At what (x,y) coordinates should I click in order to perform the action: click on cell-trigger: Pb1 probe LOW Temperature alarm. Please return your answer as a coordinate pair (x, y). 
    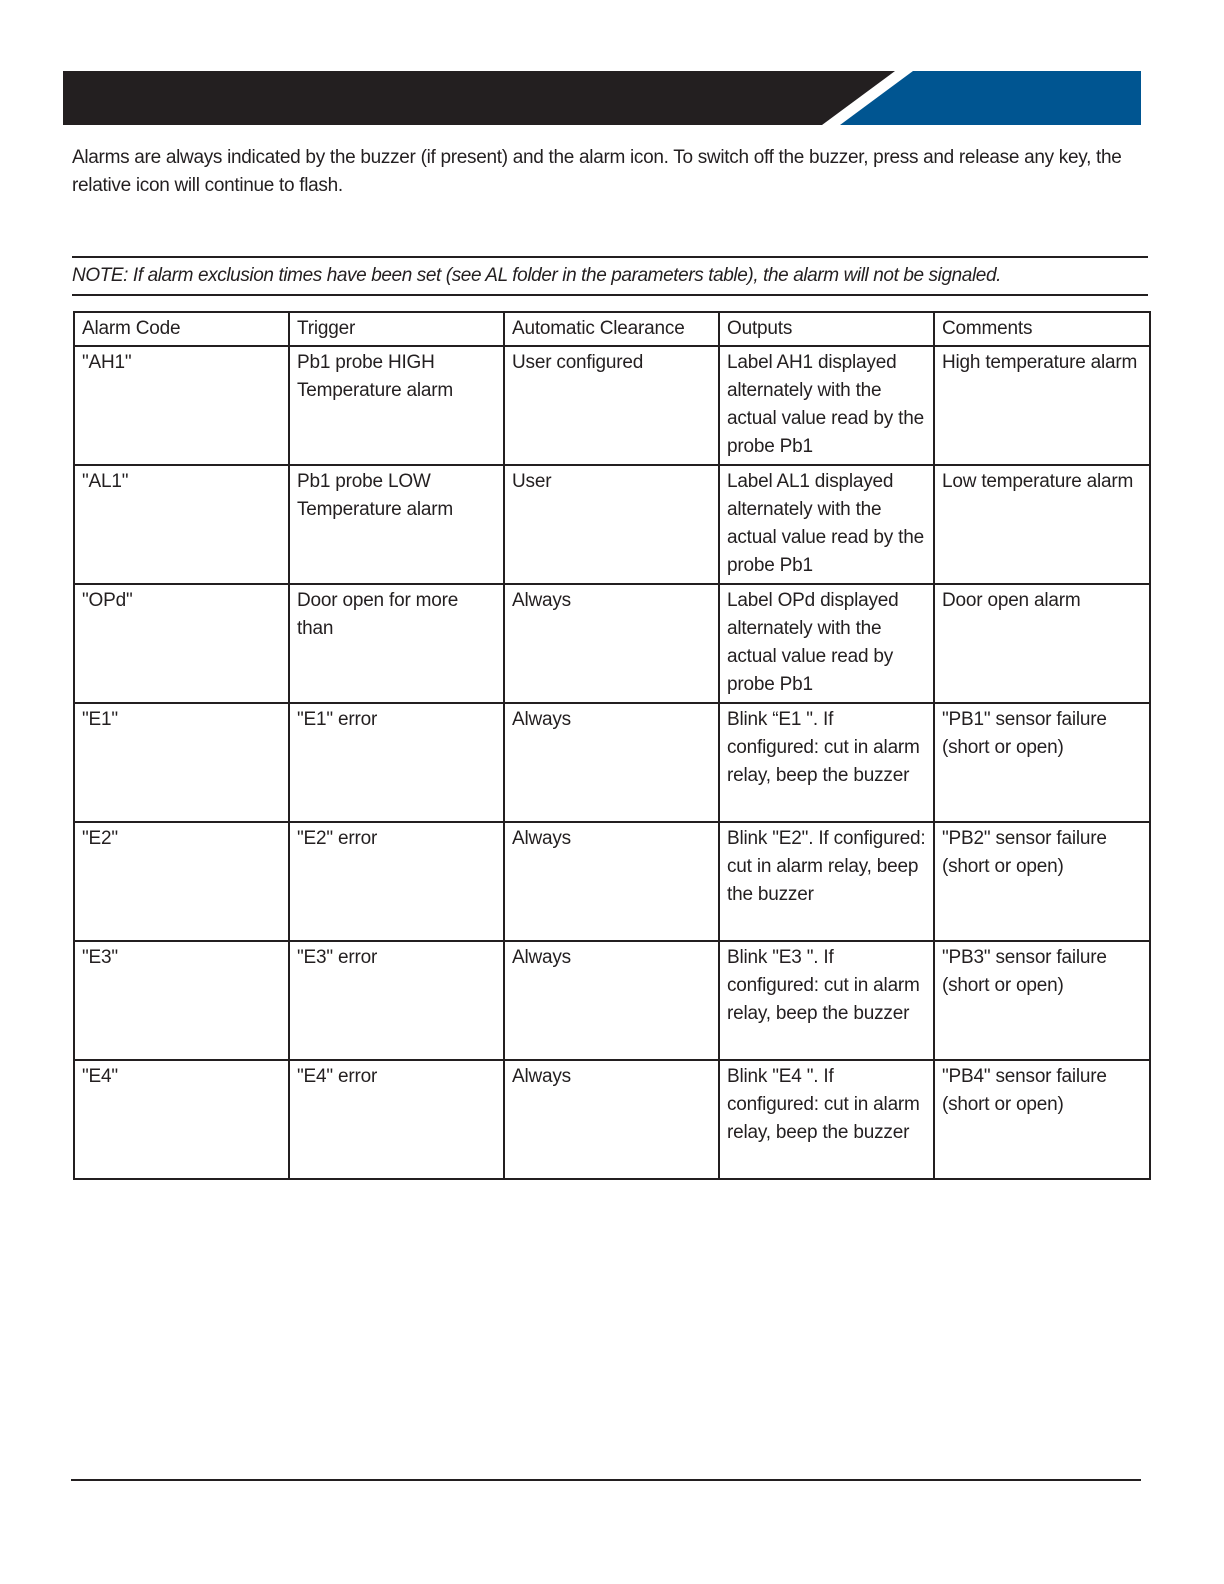
    Looking at the image, I should click on (396, 524).